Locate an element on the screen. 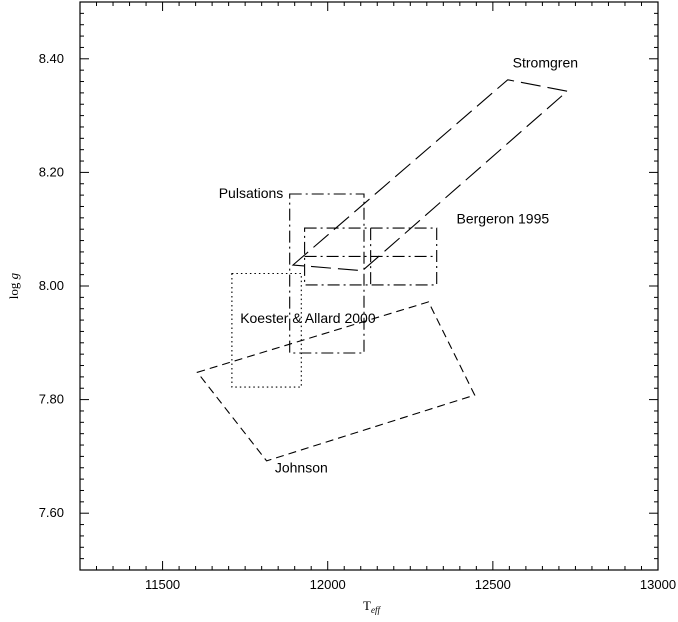 This screenshot has width=678, height=622. y-tick-label: 8.00 is located at coordinates (51, 285).